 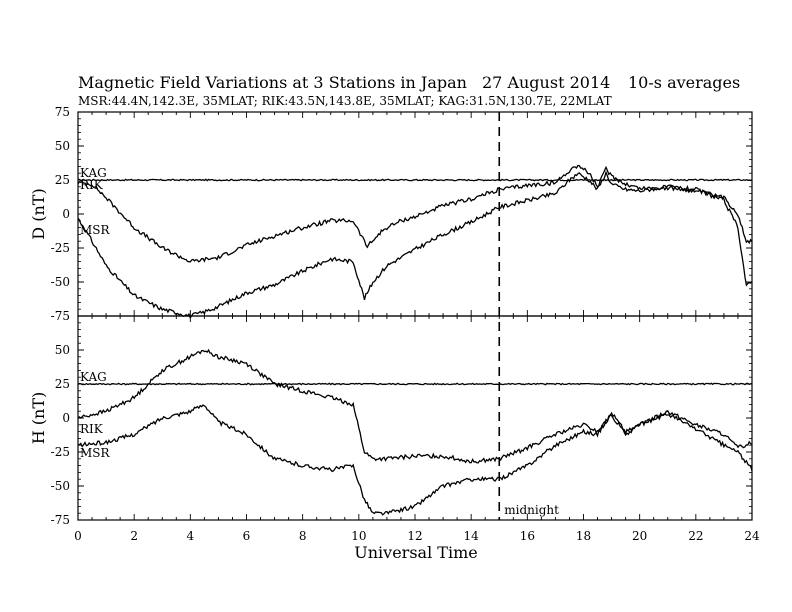 I want to click on x-tick-label: 6, so click(x=247, y=536).